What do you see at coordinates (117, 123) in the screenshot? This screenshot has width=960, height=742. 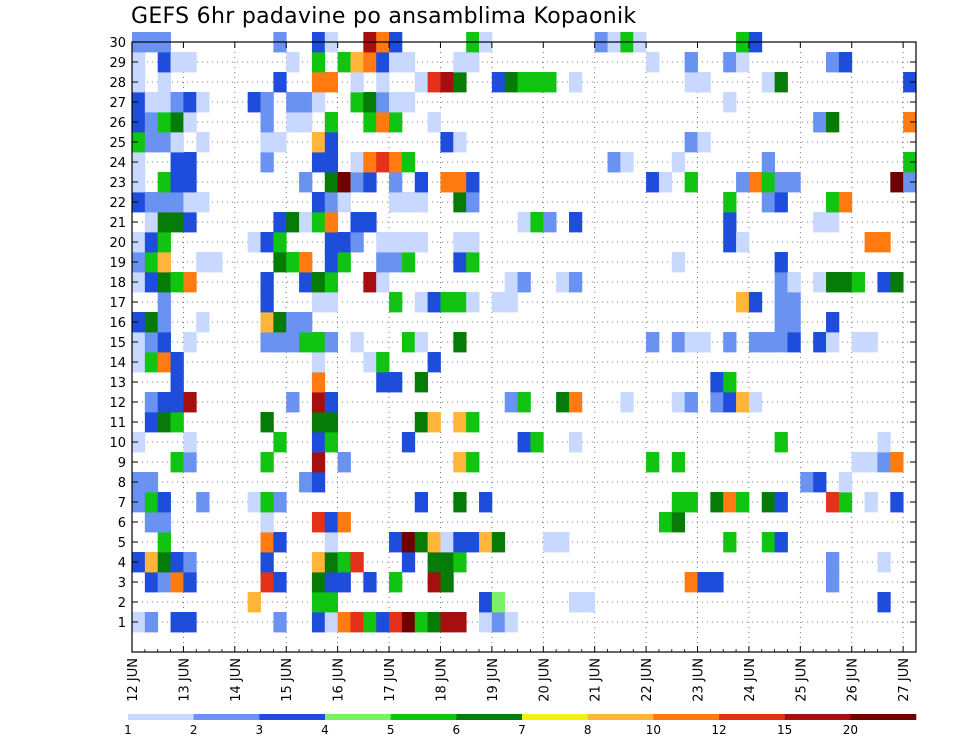 I see `y-tick-label: 26` at bounding box center [117, 123].